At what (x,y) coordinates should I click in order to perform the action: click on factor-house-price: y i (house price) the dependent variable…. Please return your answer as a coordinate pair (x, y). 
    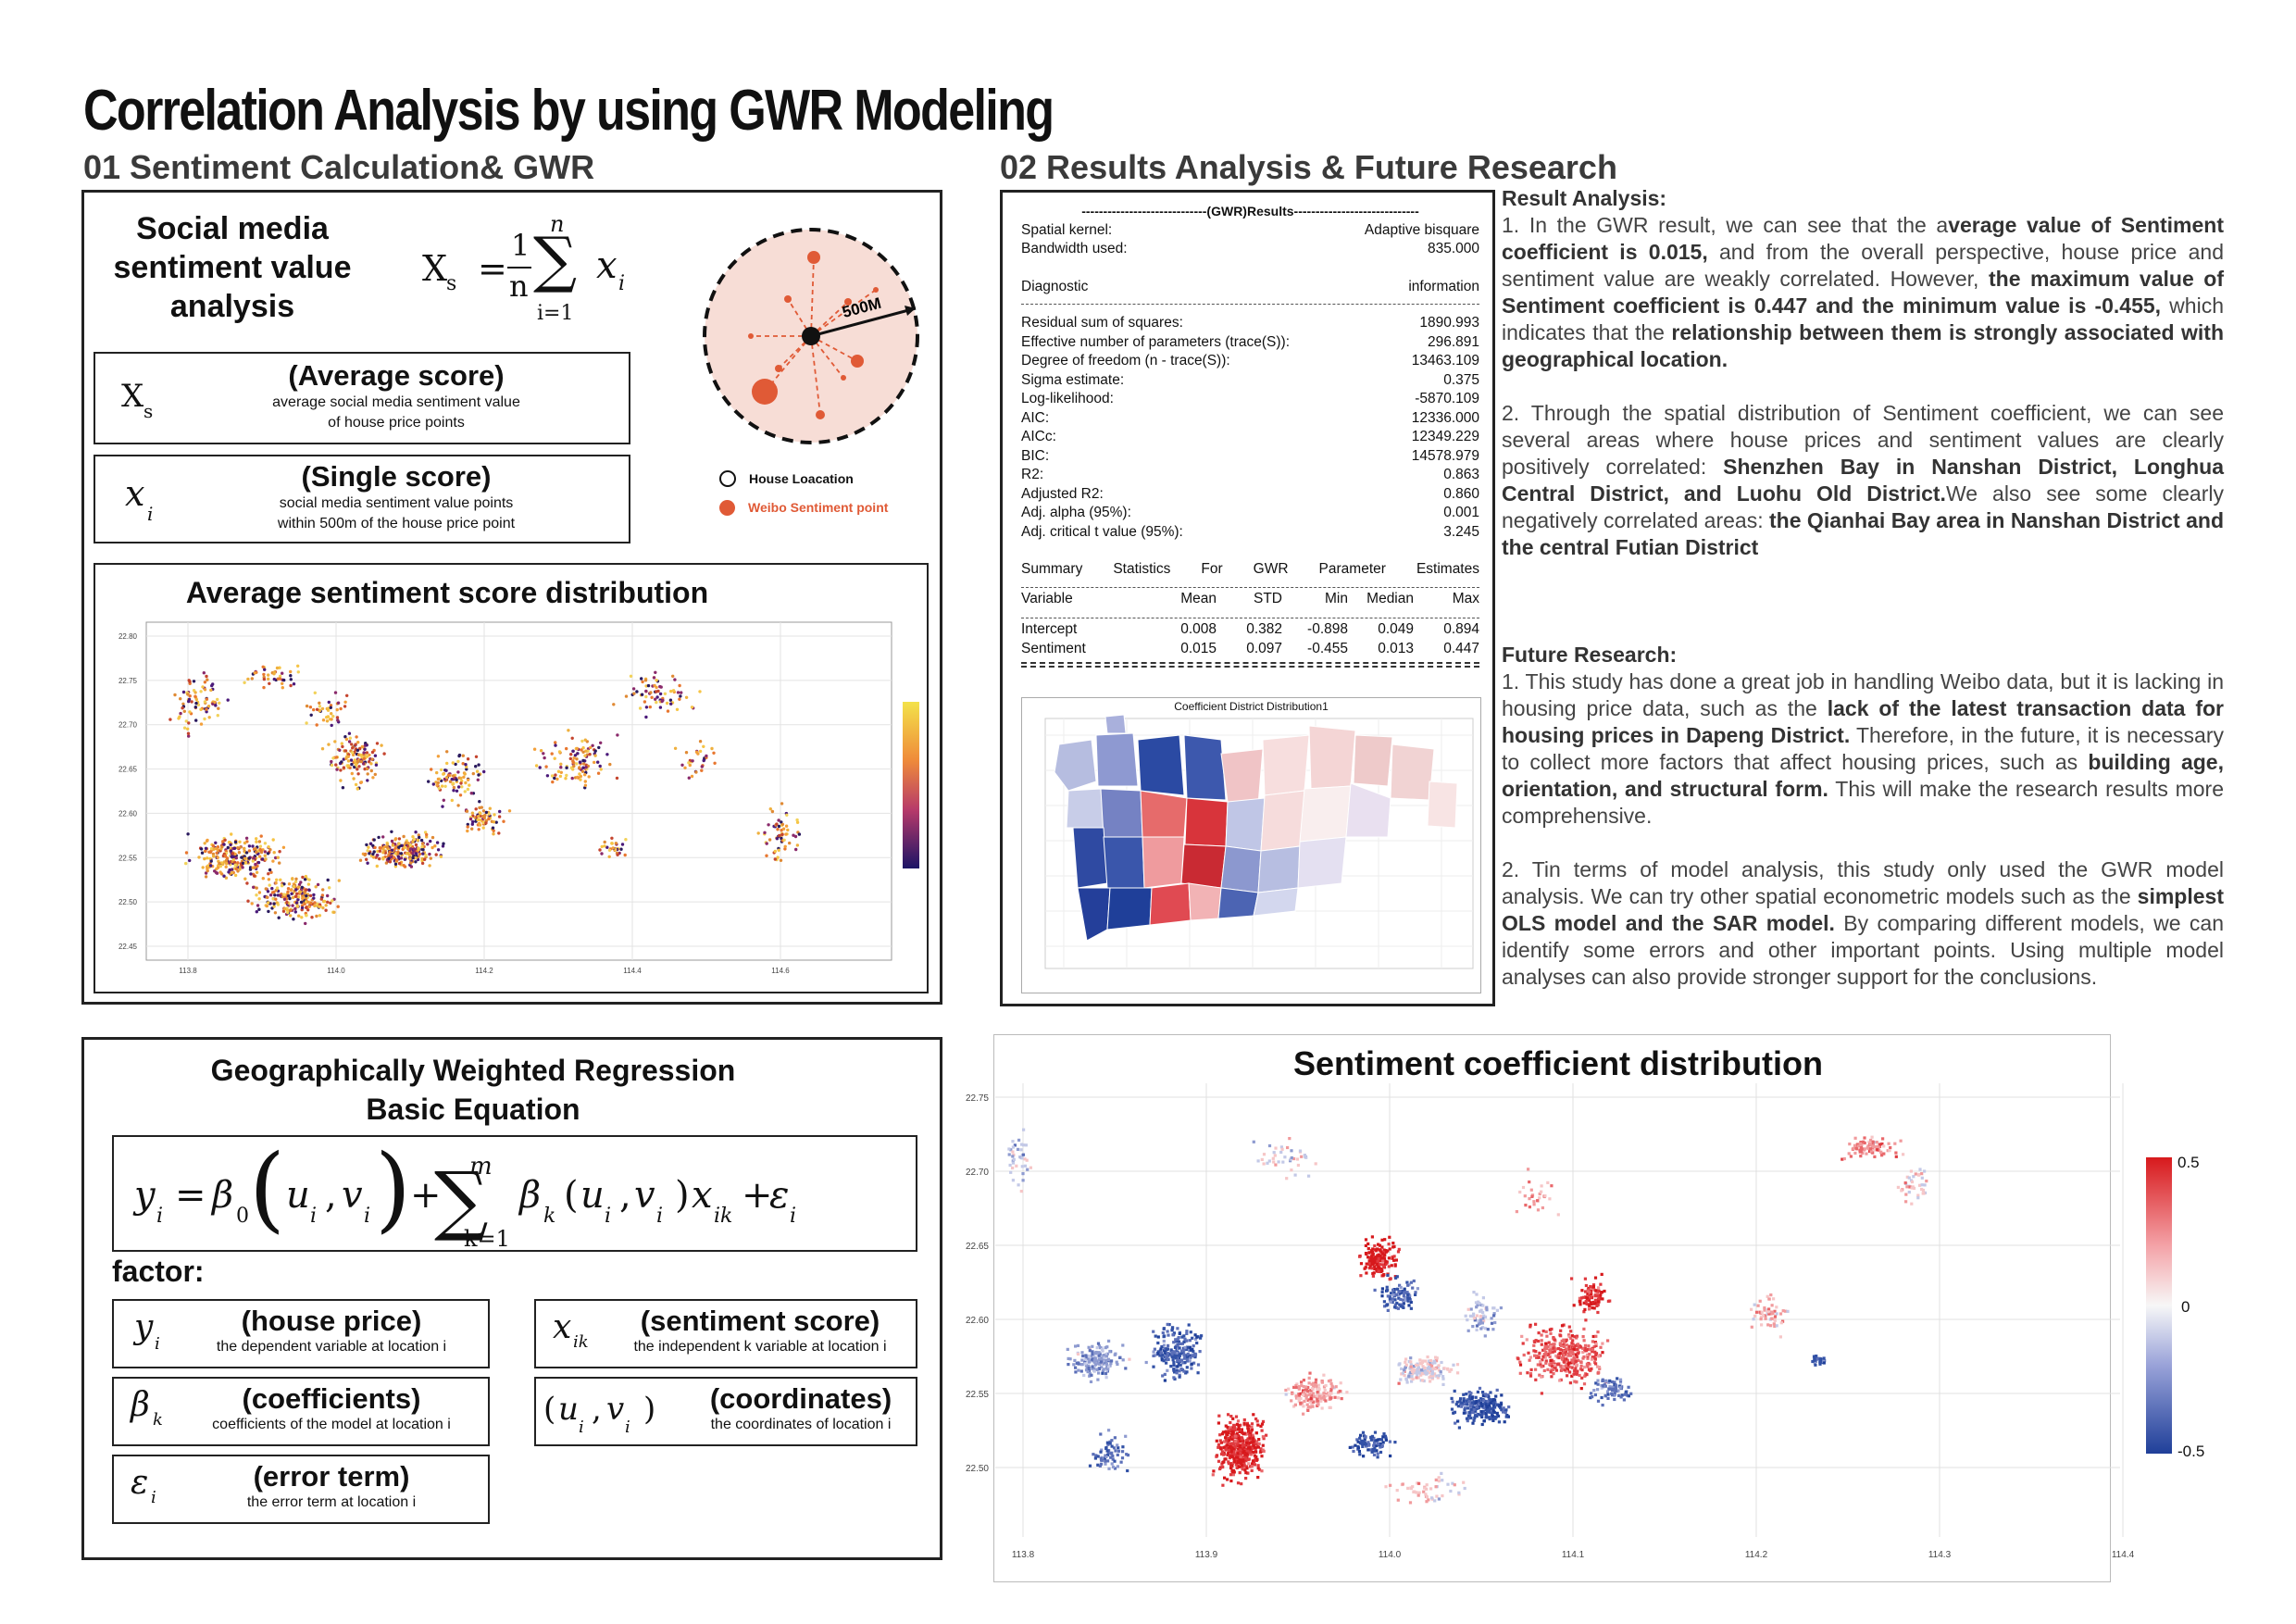
    Looking at the image, I should click on (301, 1333).